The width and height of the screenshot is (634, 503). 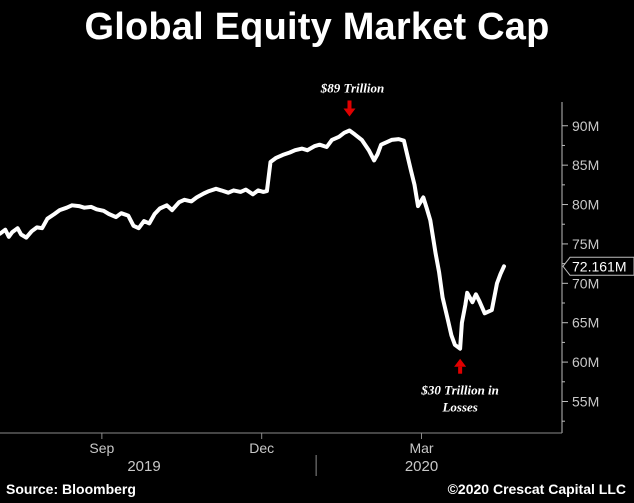 I want to click on annotation-label: Losses, so click(x=459, y=407).